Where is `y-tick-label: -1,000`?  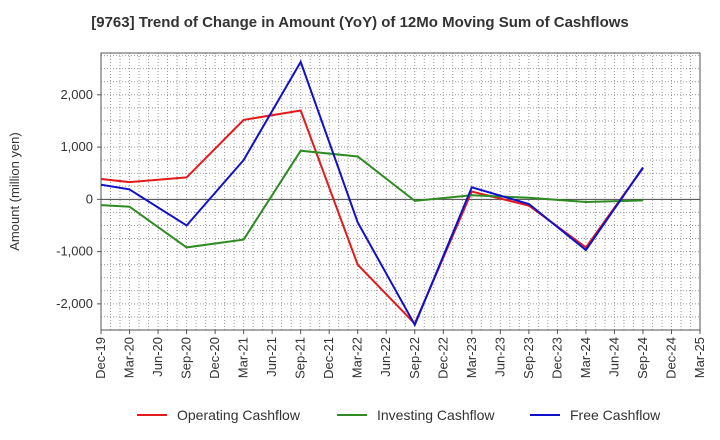 y-tick-label: -1,000 is located at coordinates (74, 251).